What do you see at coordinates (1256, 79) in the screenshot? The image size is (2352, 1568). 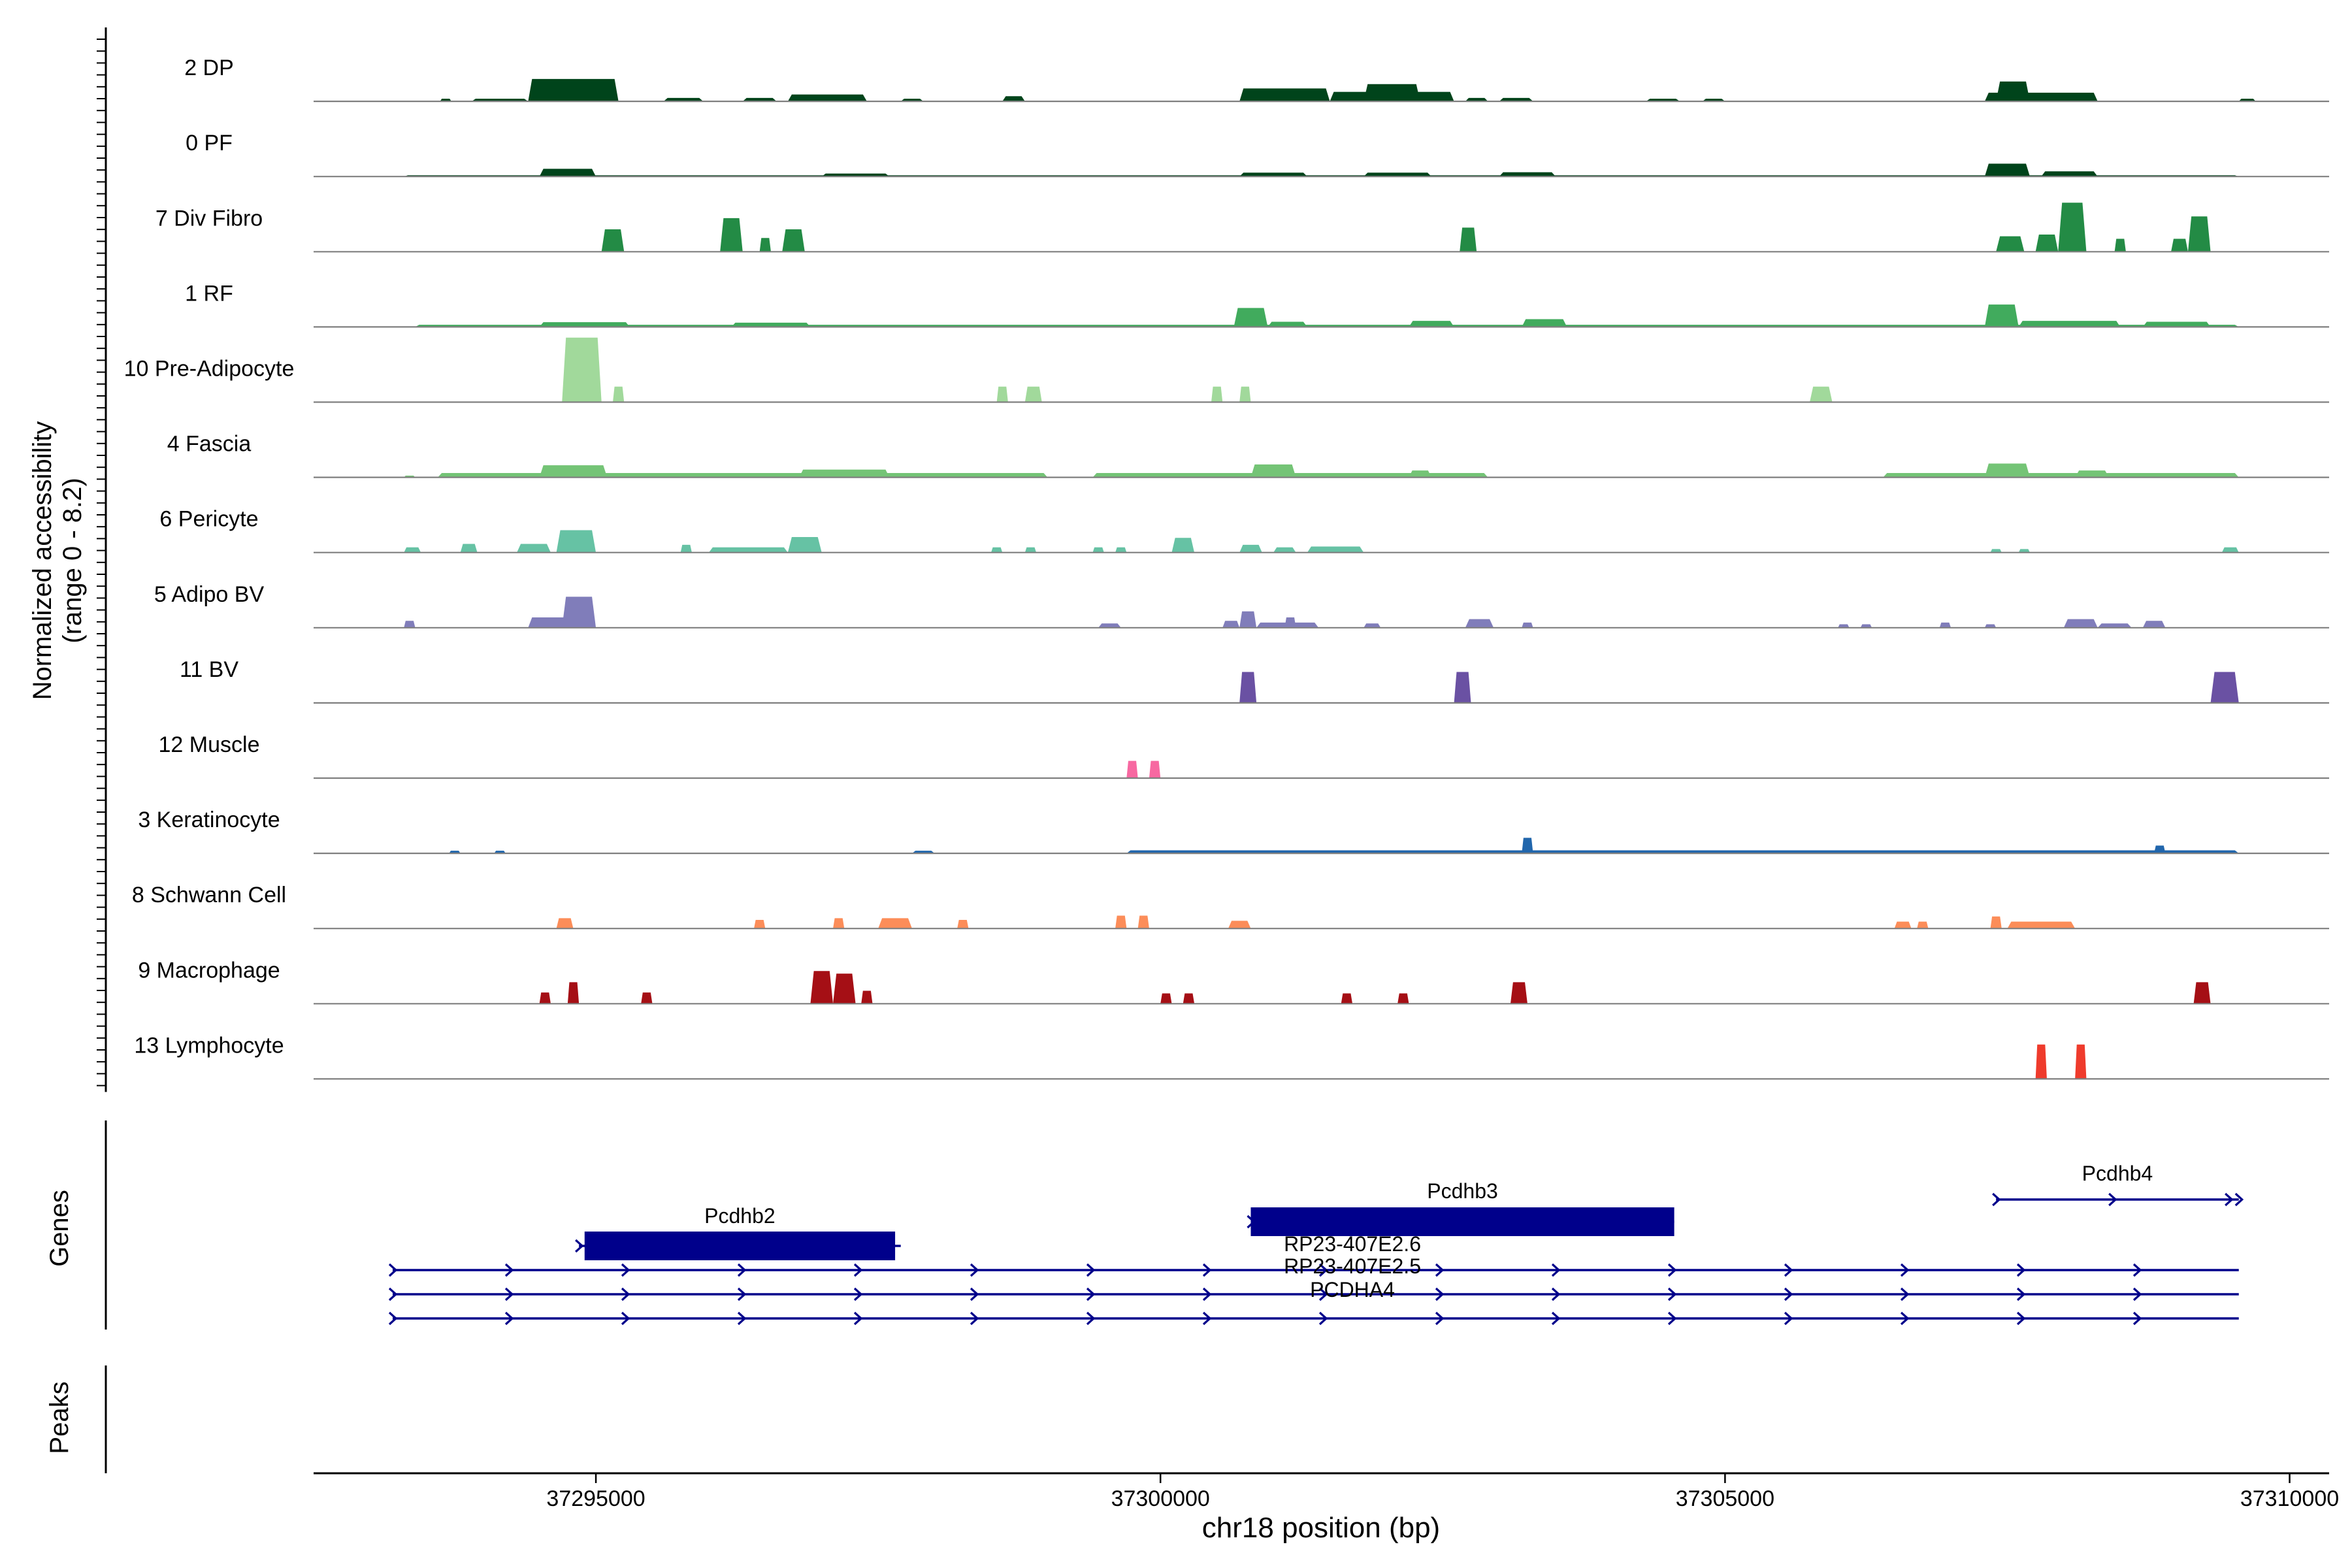 I see `track-2-dp: 2 DP` at bounding box center [1256, 79].